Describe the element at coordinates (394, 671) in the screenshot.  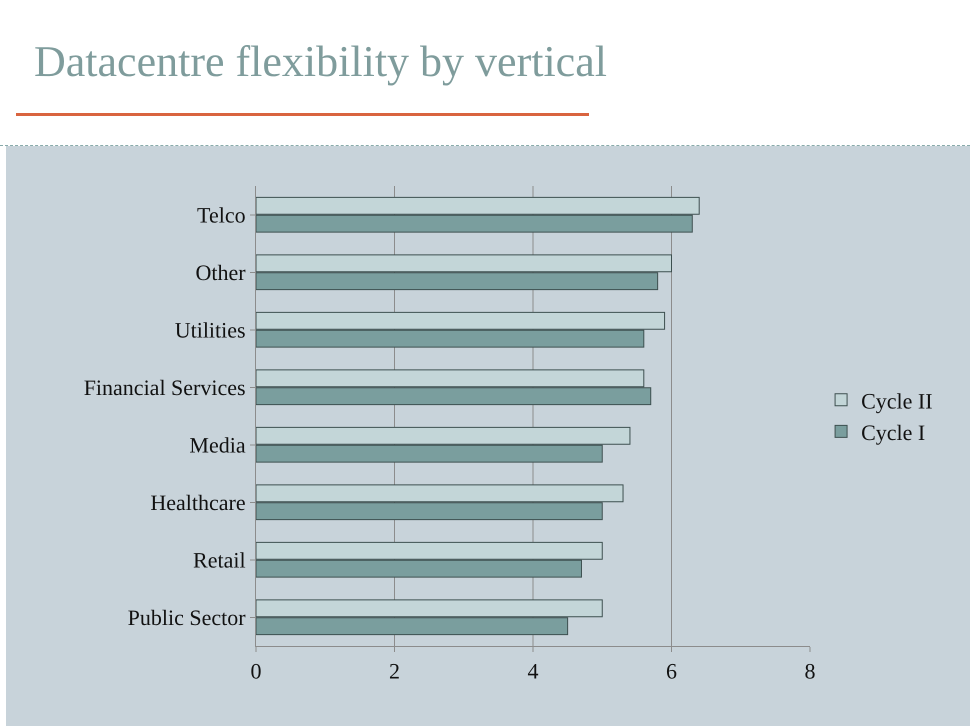
I see `x-tick-label: 2` at that location.